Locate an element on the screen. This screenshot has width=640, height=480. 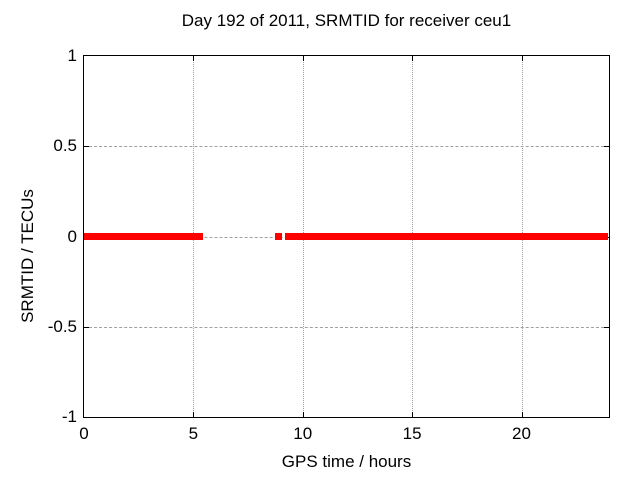
x-tick-label: 20 is located at coordinates (521, 433).